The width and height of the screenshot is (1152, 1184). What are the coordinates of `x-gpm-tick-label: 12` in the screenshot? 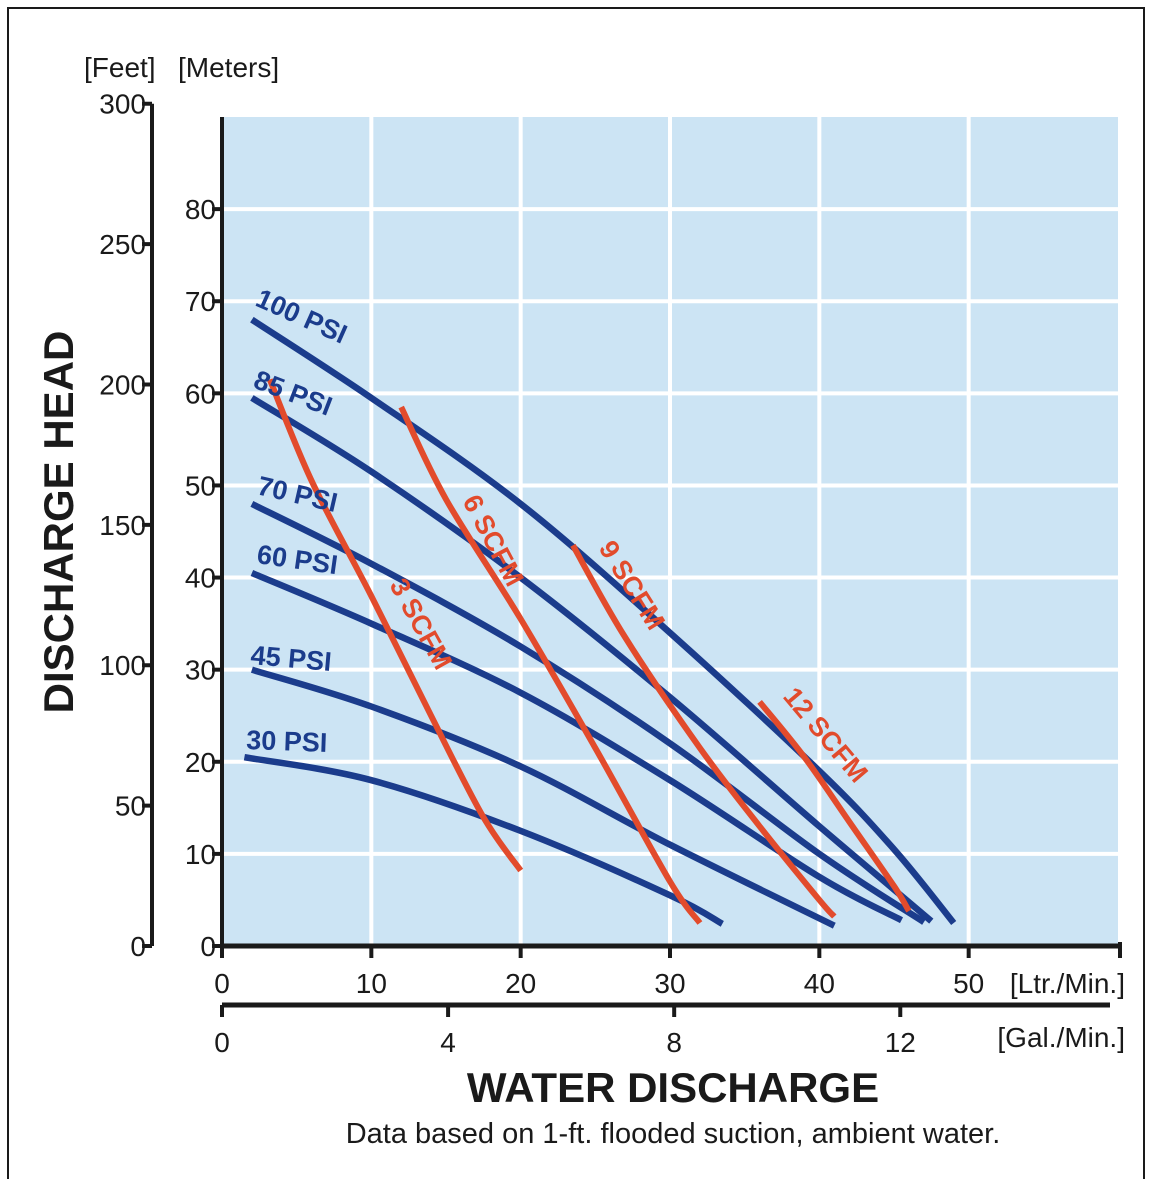 It's located at (900, 1042).